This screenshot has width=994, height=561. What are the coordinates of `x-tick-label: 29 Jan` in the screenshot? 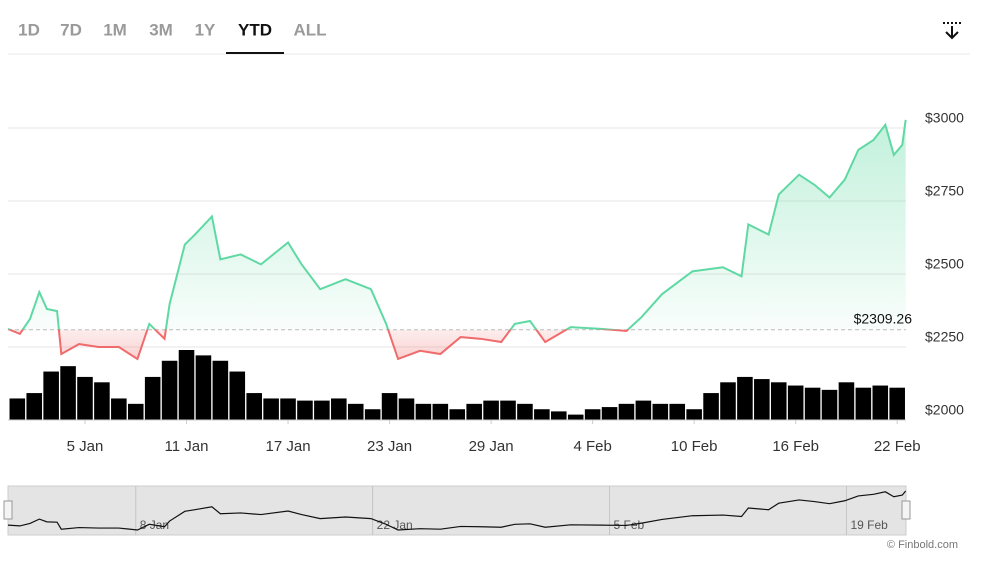 It's located at (491, 446).